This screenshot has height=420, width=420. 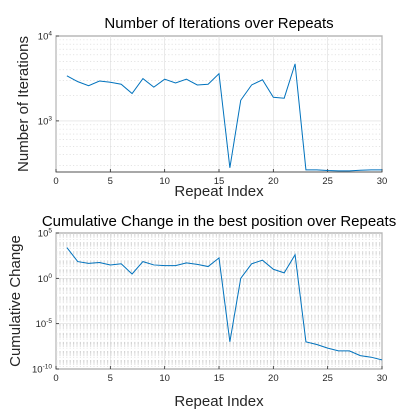 I want to click on y-axis-label: Number of Iterations, so click(x=23, y=104).